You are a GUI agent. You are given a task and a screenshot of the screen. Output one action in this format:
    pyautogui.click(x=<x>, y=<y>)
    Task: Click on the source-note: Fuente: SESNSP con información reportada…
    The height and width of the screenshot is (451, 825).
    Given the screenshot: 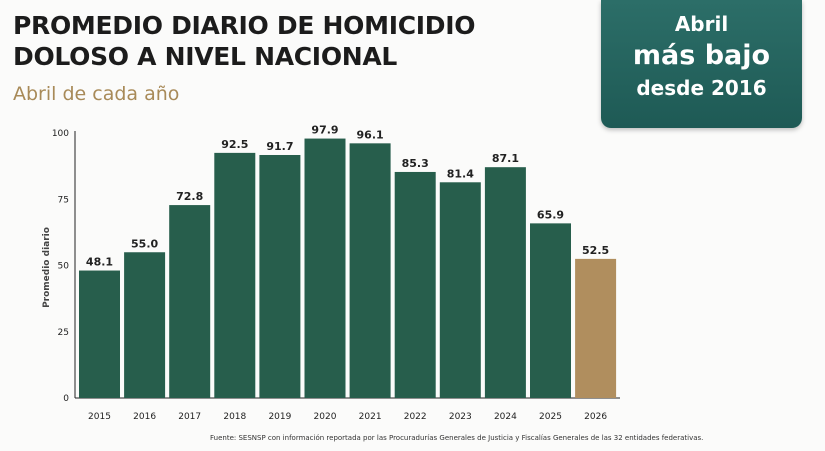 What is the action you would take?
    pyautogui.click(x=457, y=438)
    